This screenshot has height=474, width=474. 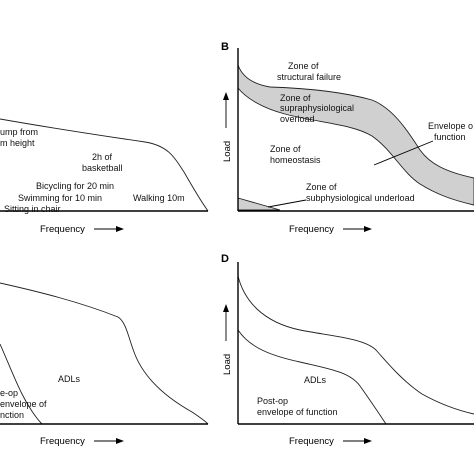 I want to click on panel-d-adl-curve, so click(x=312, y=377).